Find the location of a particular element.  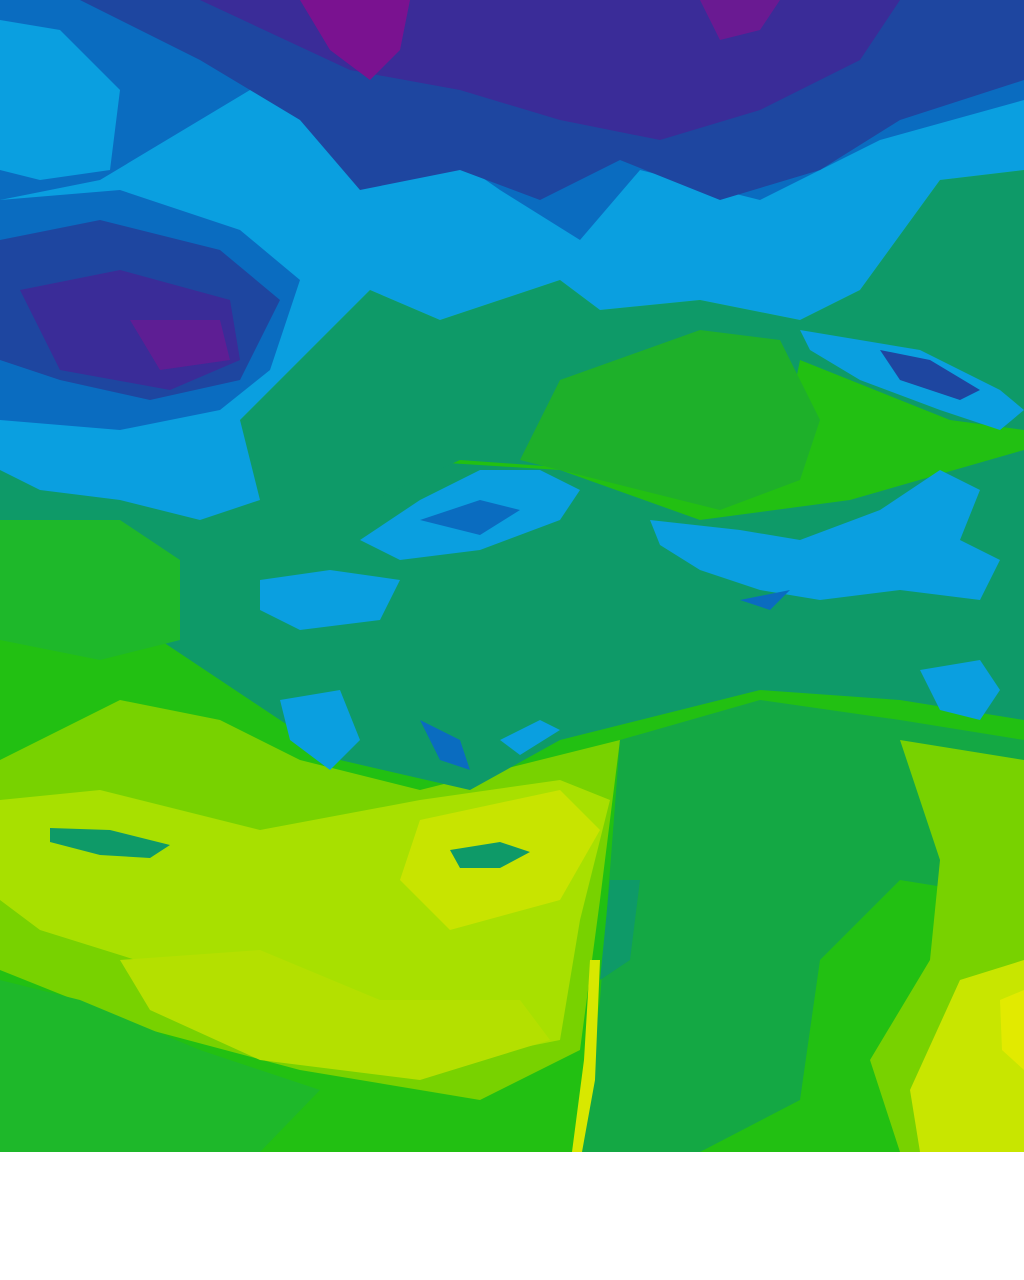

region-yellow-east is located at coordinates (967, 1056).